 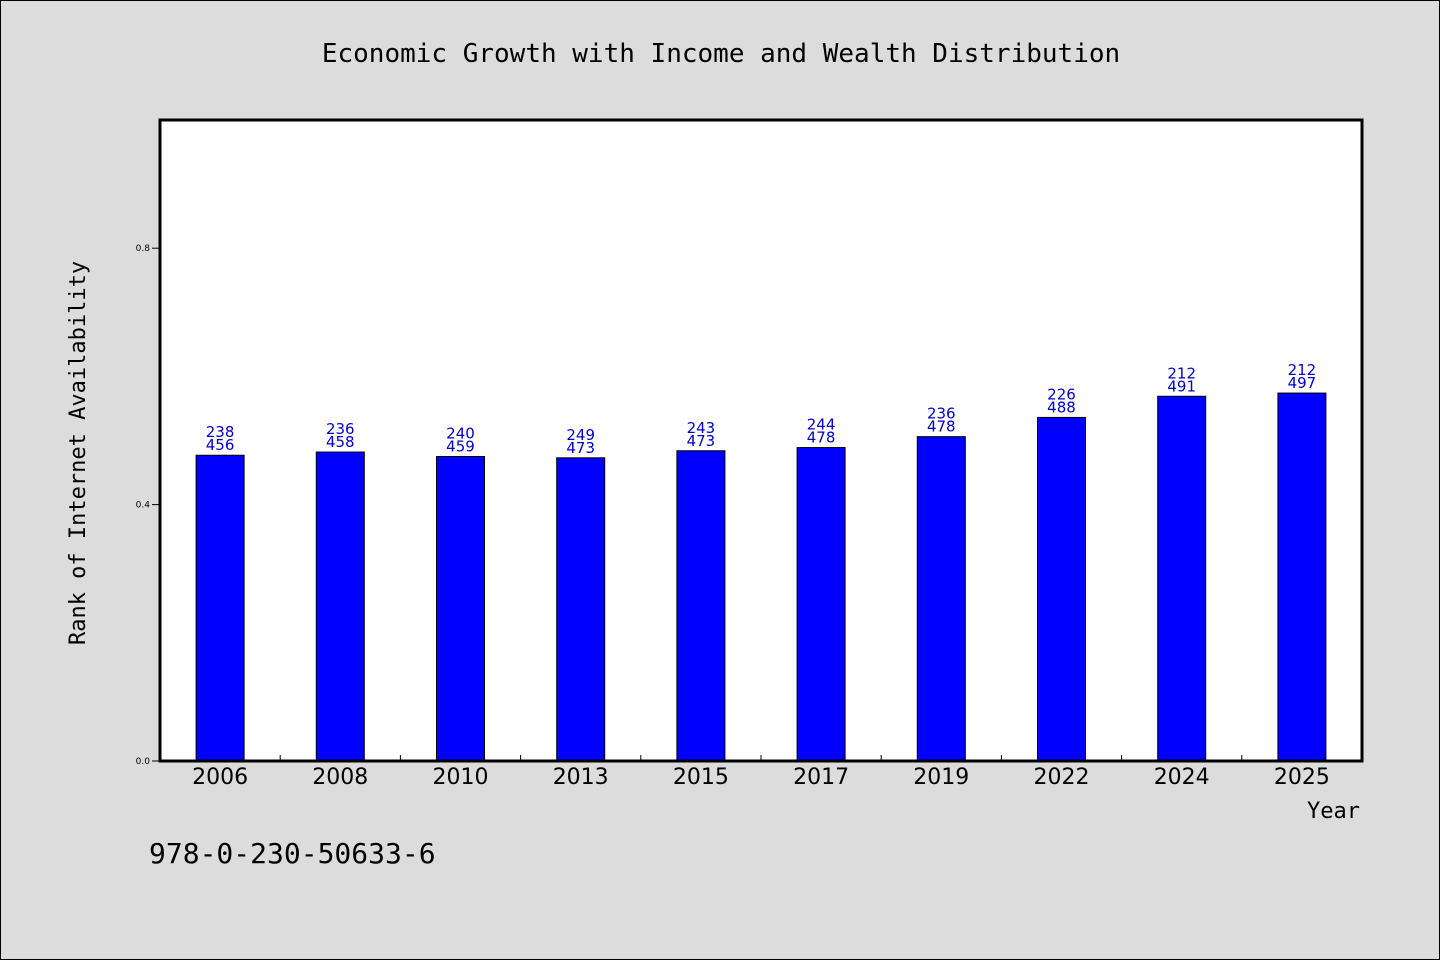 I want to click on bar-label-top: 238, so click(x=220, y=432).